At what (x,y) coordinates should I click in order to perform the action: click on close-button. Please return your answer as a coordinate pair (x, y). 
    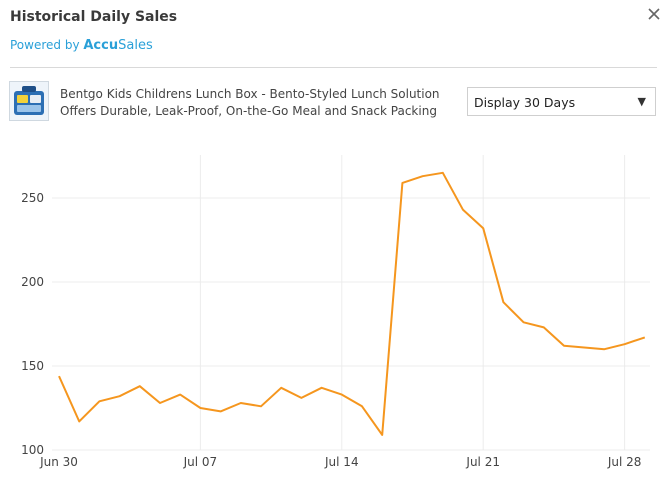
    Looking at the image, I should click on (654, 14).